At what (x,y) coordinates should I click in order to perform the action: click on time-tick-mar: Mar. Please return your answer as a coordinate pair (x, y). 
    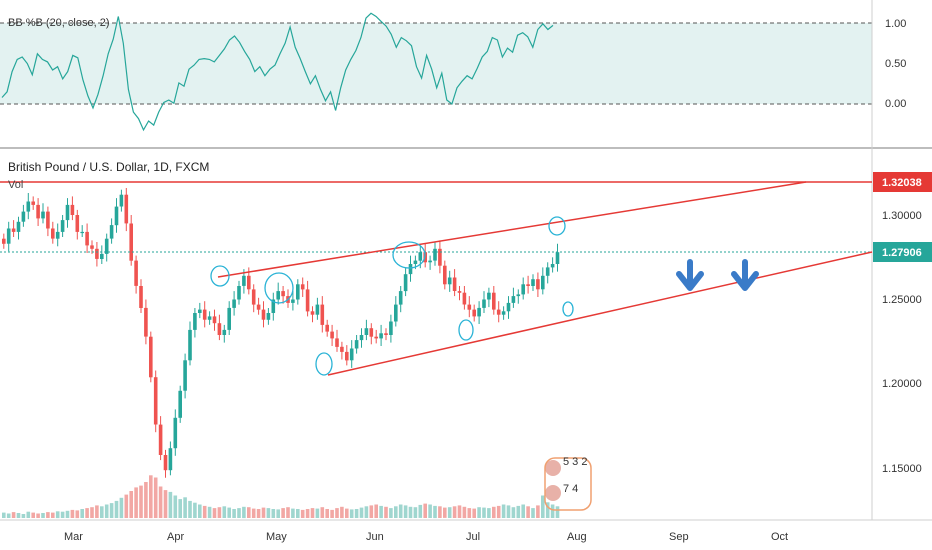
    Looking at the image, I should click on (73, 537).